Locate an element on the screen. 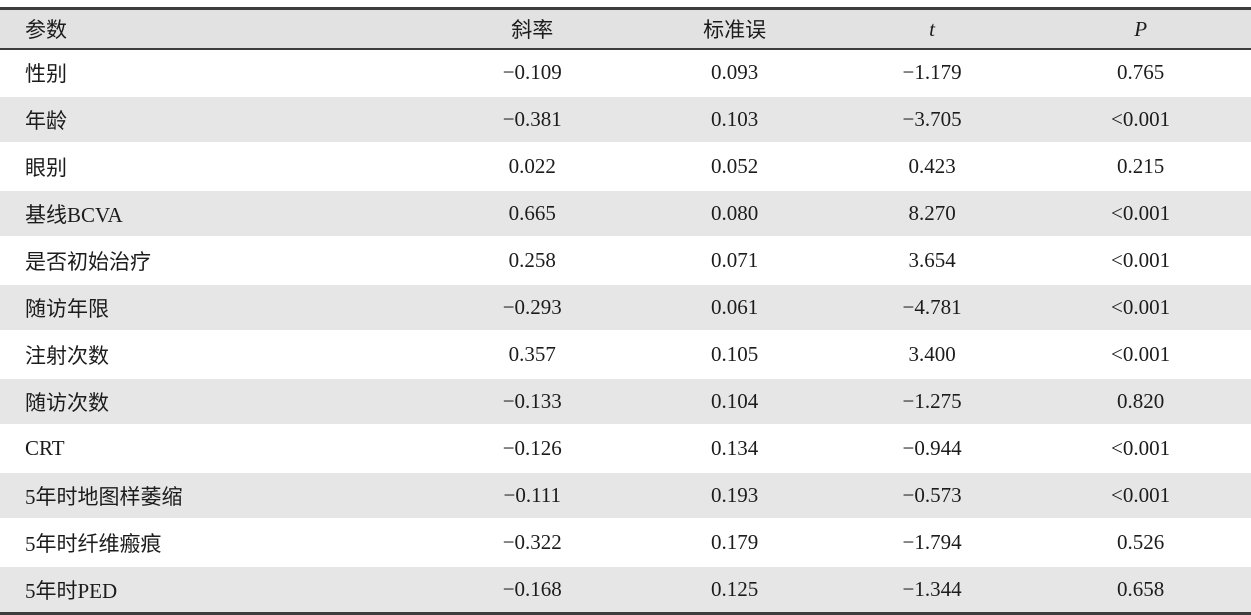 Image resolution: width=1251 pixels, height=615 pixels. header-cell-p: P is located at coordinates (1140, 29).